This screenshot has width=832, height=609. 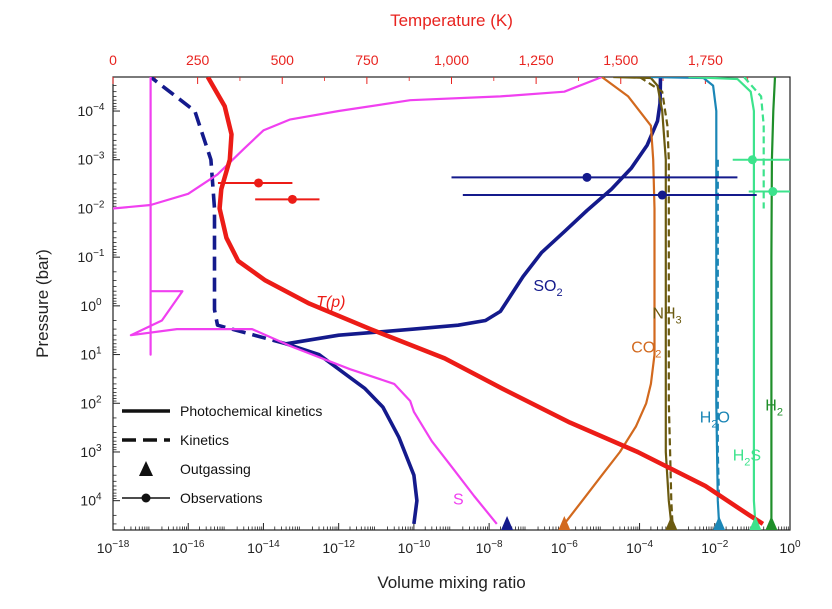 What do you see at coordinates (91, 402) in the screenshot?
I see `y-tick-label: 10²` at bounding box center [91, 402].